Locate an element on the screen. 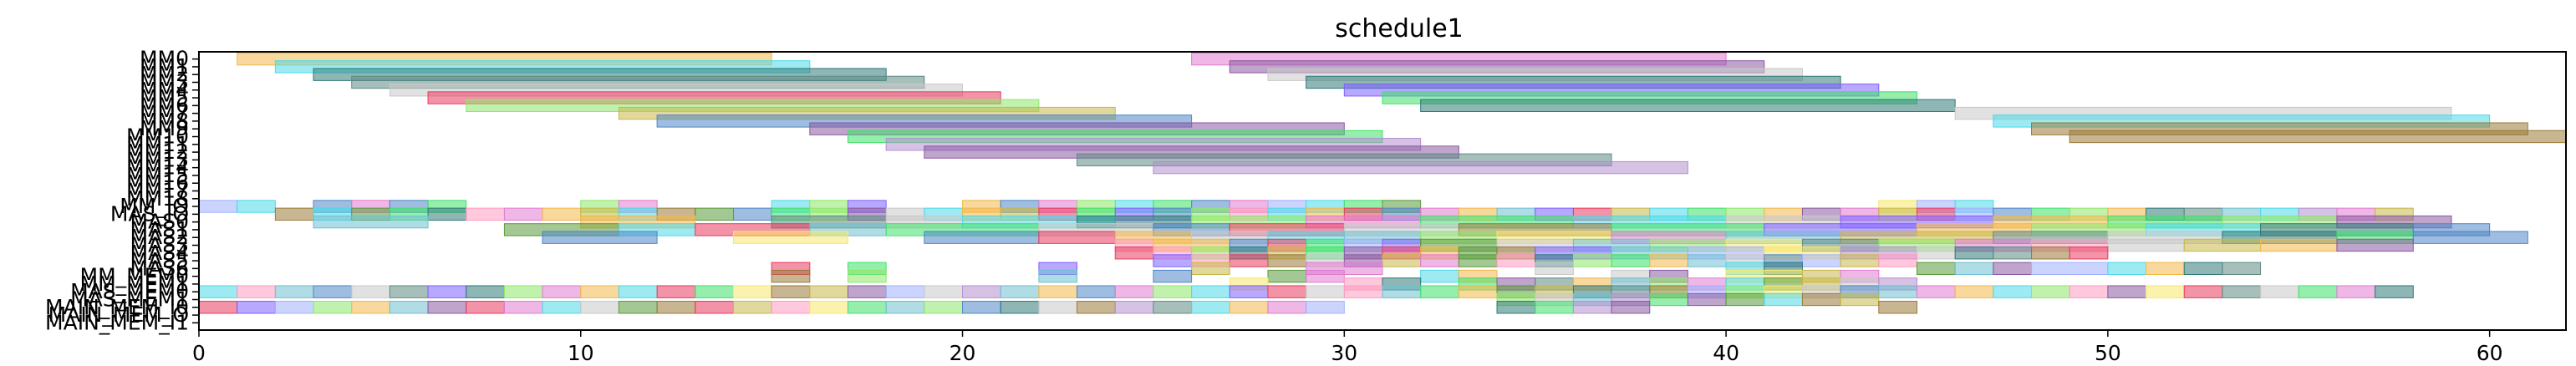  x-tick-label: 40 is located at coordinates (1726, 353).